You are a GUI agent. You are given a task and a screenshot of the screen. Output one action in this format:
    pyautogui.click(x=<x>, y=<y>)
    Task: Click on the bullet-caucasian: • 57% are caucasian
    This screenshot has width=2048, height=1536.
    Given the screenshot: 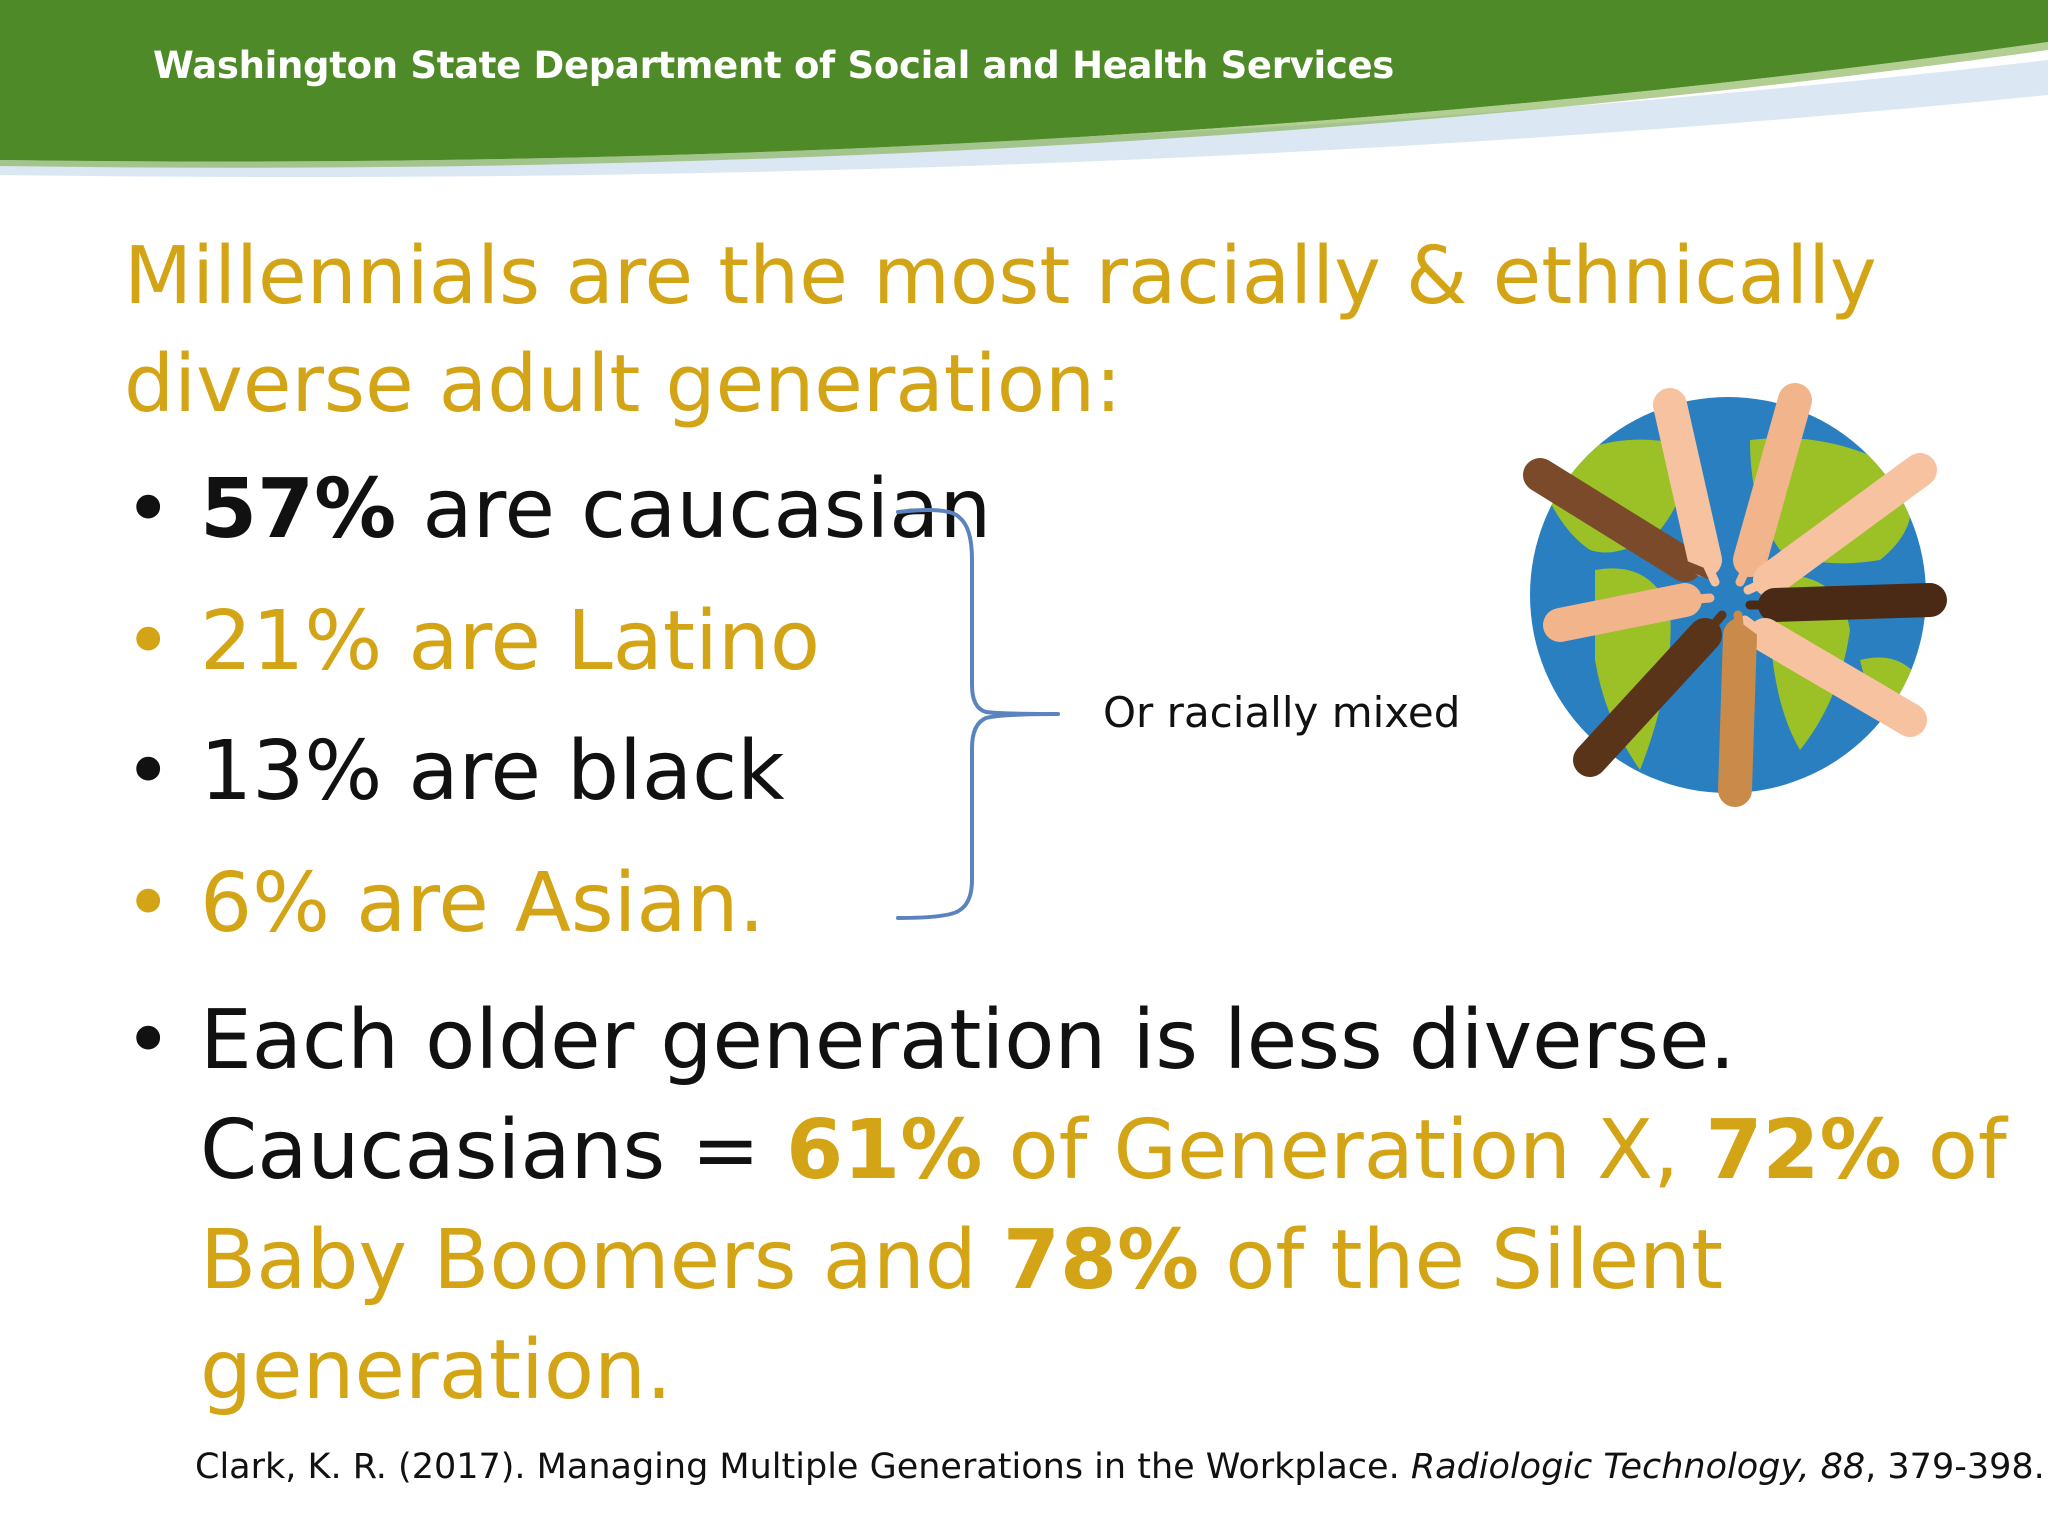 What is the action you would take?
    pyautogui.click(x=1024, y=510)
    